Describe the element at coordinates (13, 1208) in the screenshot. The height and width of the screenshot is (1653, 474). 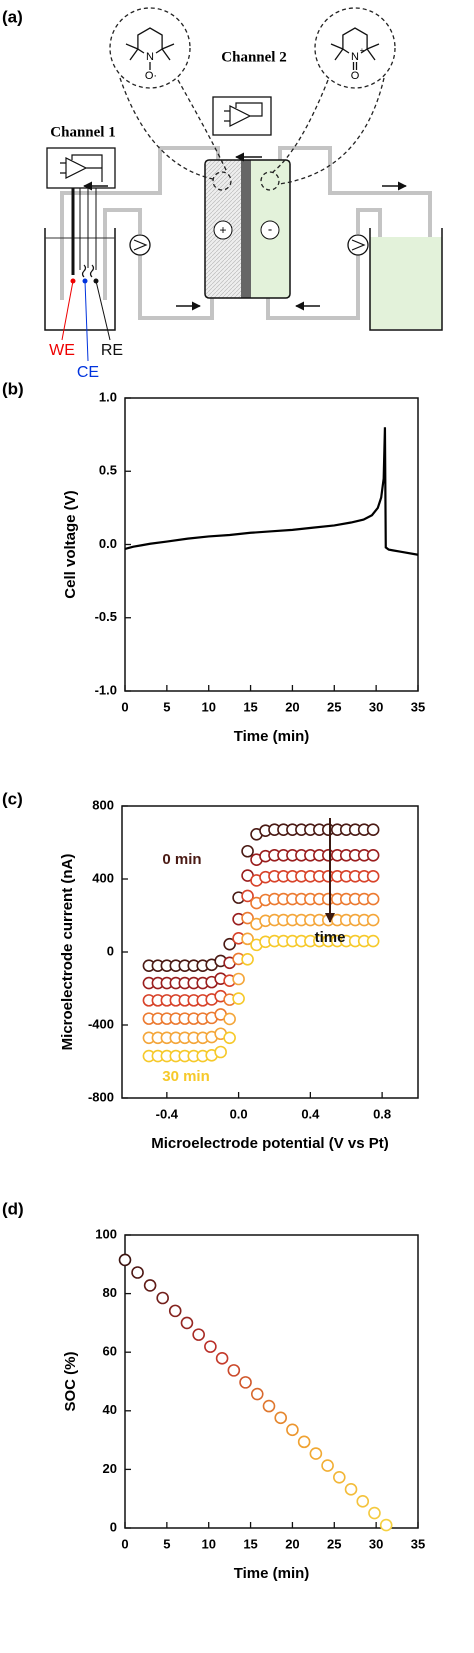
I see `panel-label: (d)` at that location.